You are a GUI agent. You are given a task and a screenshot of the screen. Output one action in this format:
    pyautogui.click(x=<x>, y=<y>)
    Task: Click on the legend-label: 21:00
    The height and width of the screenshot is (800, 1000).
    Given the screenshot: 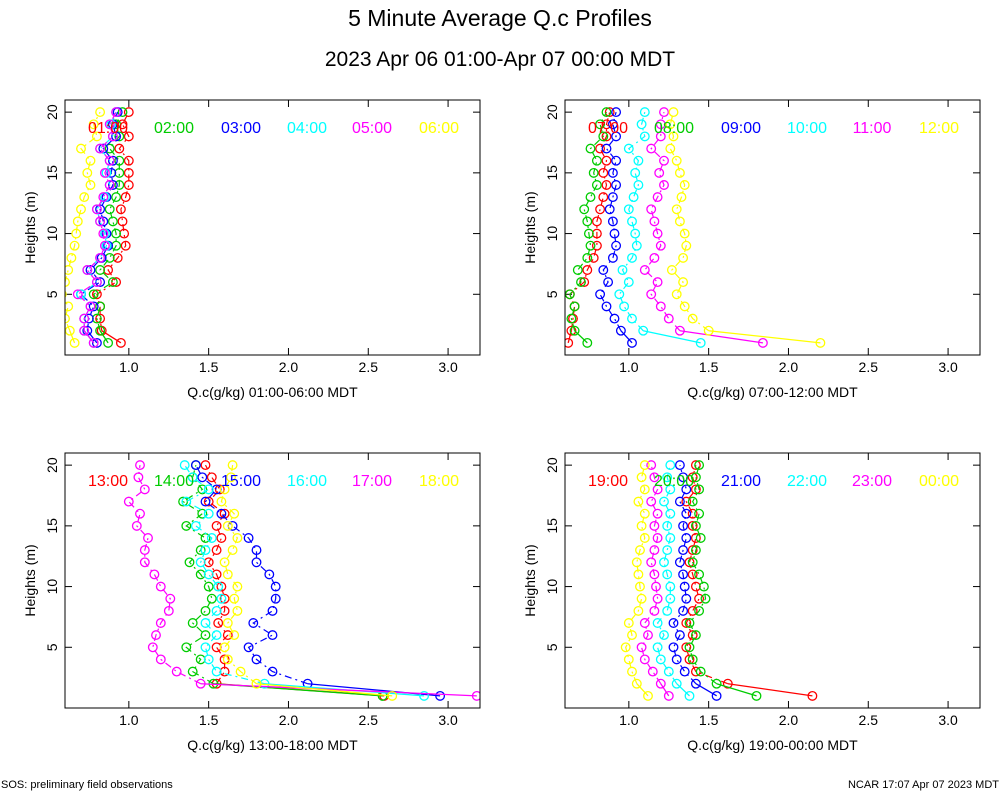 What is the action you would take?
    pyautogui.click(x=741, y=481)
    